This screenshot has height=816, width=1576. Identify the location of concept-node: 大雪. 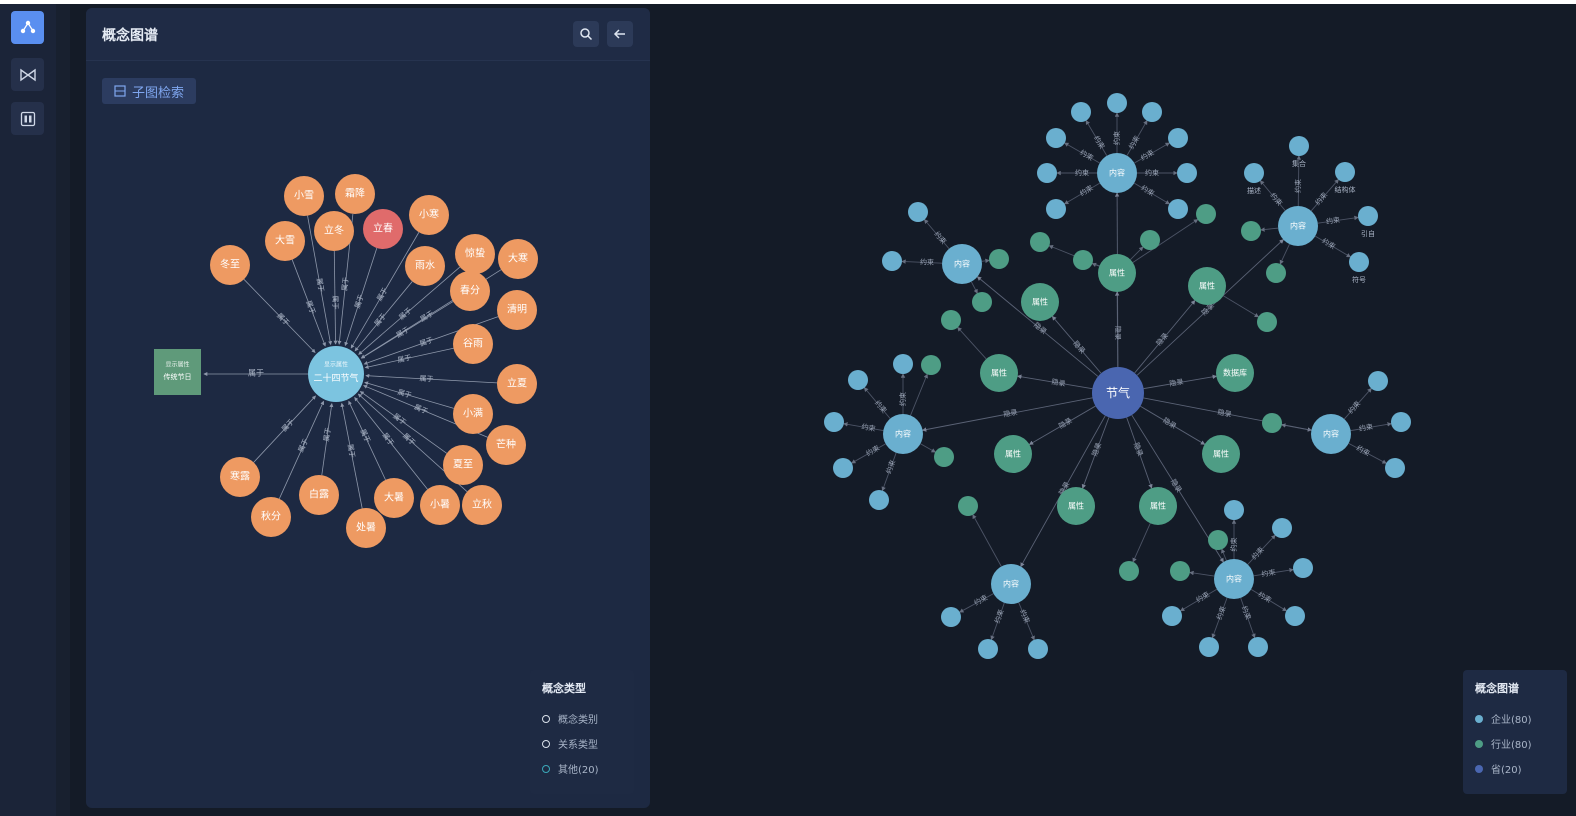
(285, 241).